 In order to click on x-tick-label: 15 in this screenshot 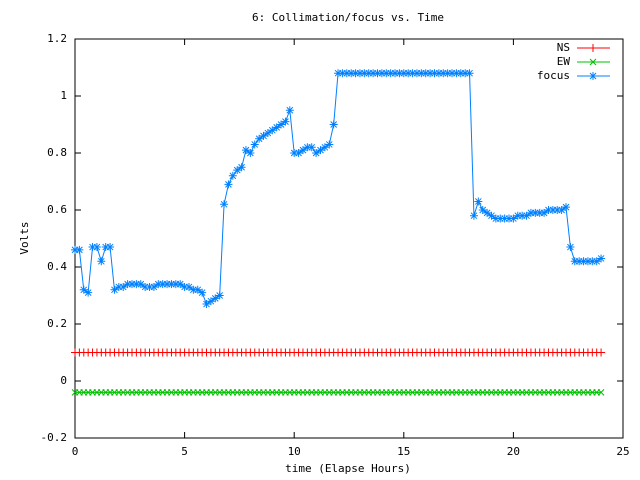, I will do `click(403, 451)`.